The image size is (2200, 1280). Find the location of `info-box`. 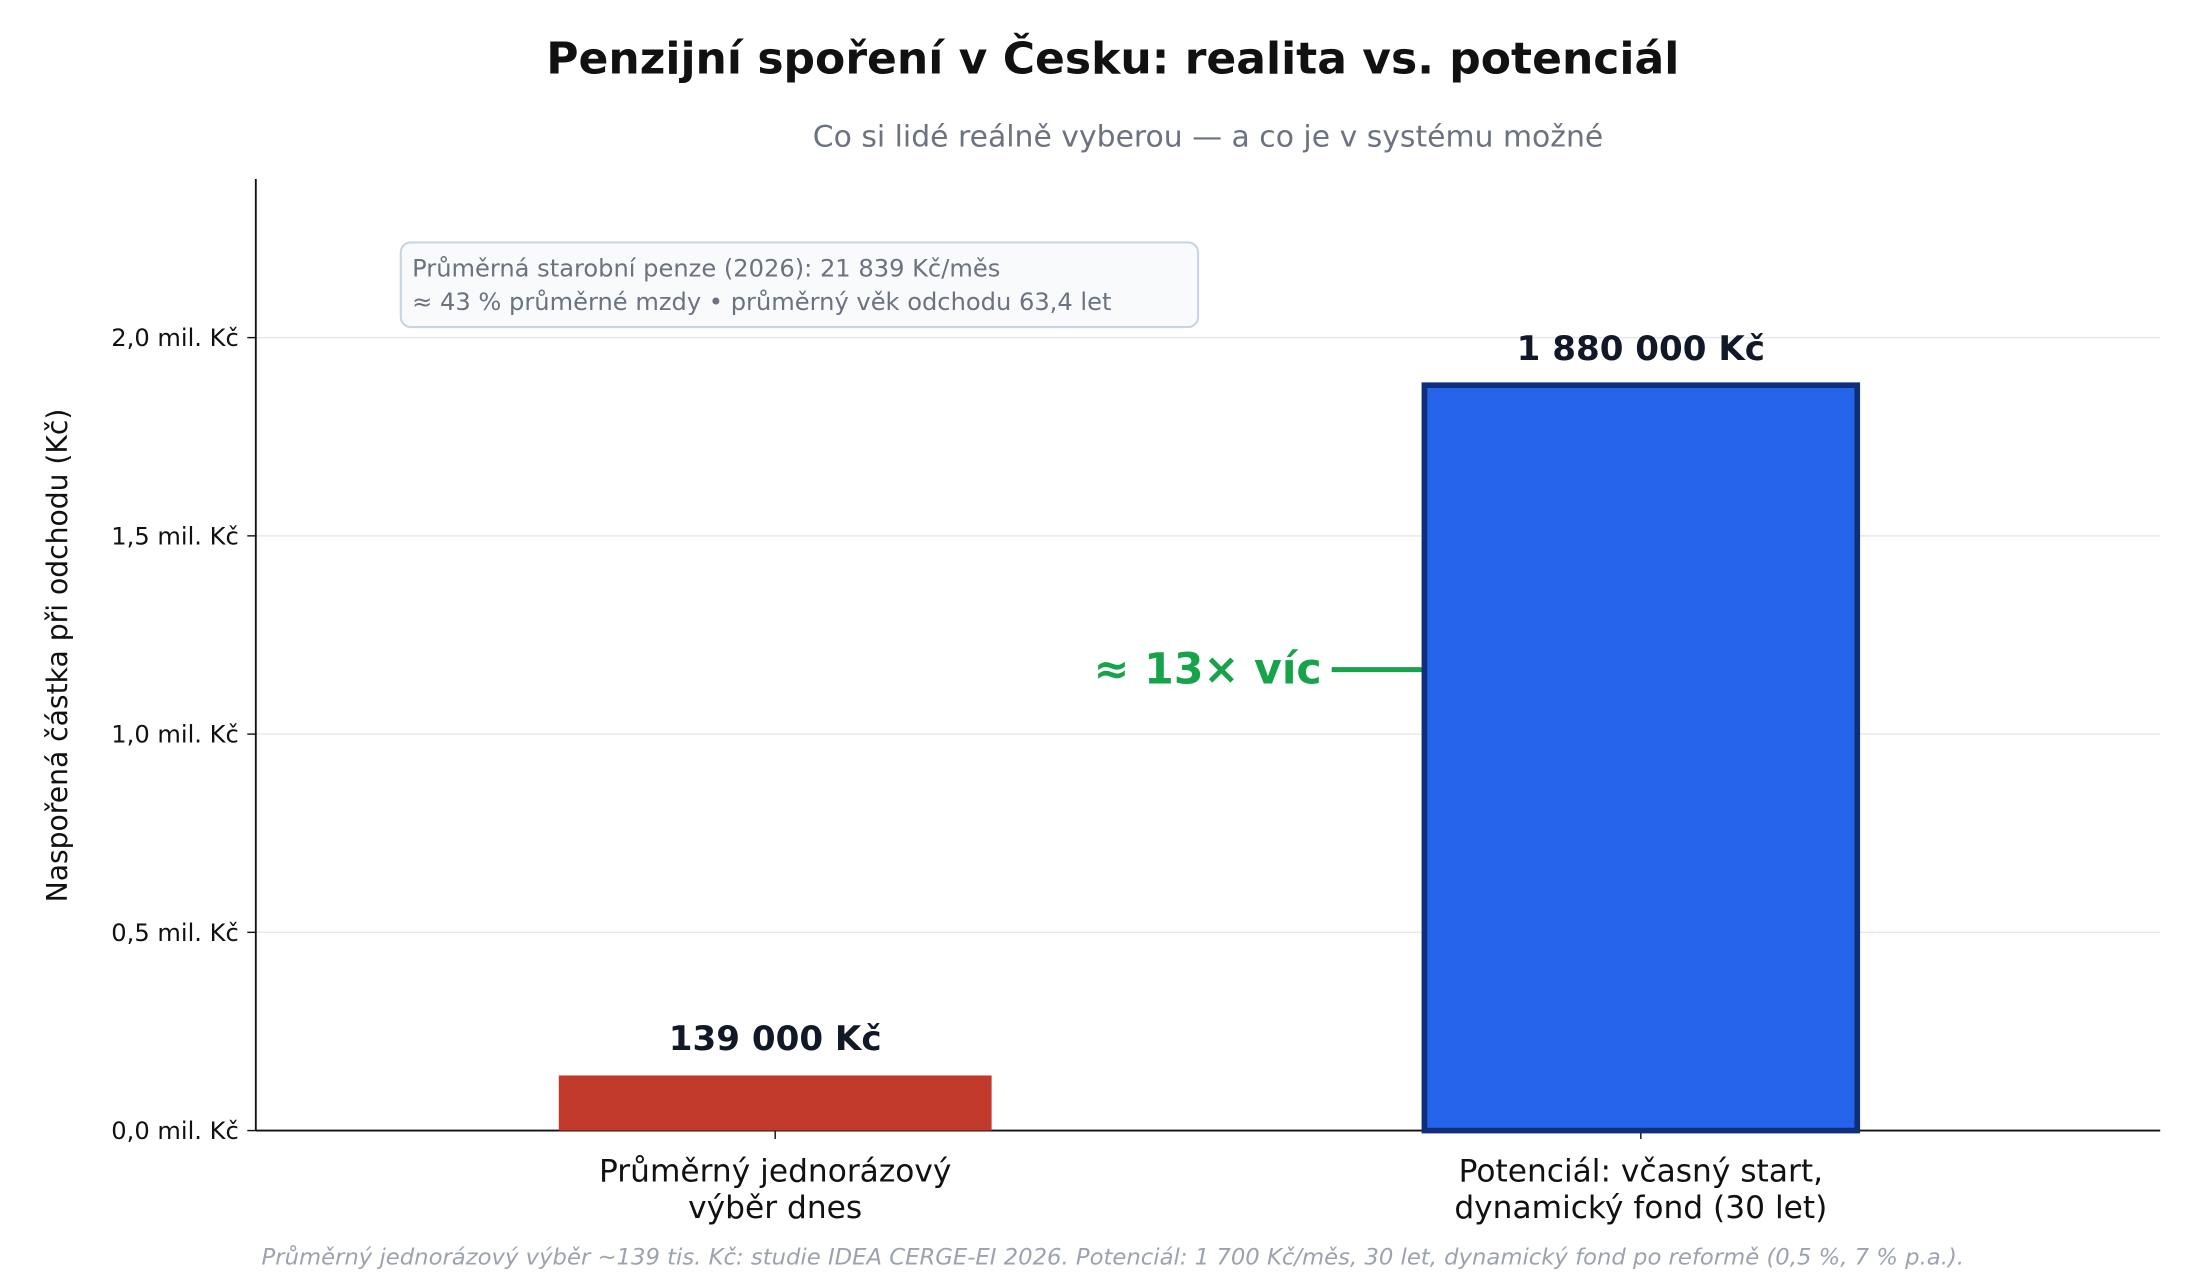

info-box is located at coordinates (799, 285).